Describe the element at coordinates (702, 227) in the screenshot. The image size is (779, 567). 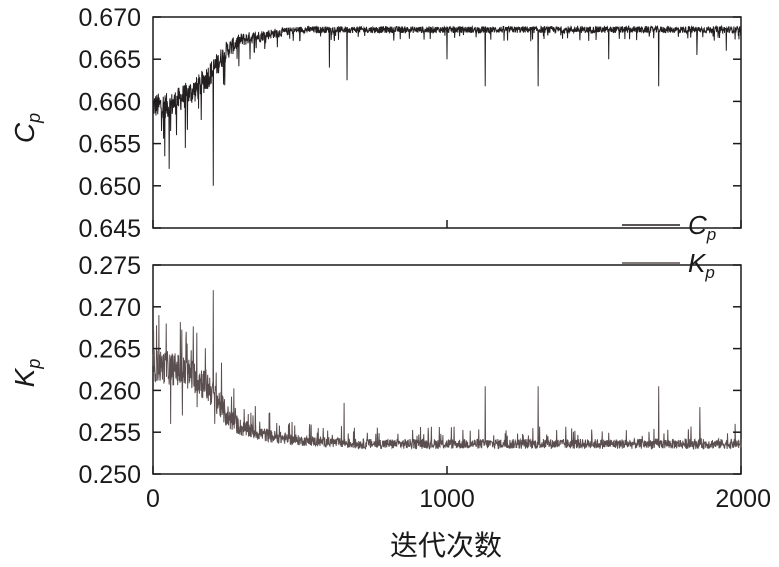
I see `legend-label-cp: Cp` at that location.